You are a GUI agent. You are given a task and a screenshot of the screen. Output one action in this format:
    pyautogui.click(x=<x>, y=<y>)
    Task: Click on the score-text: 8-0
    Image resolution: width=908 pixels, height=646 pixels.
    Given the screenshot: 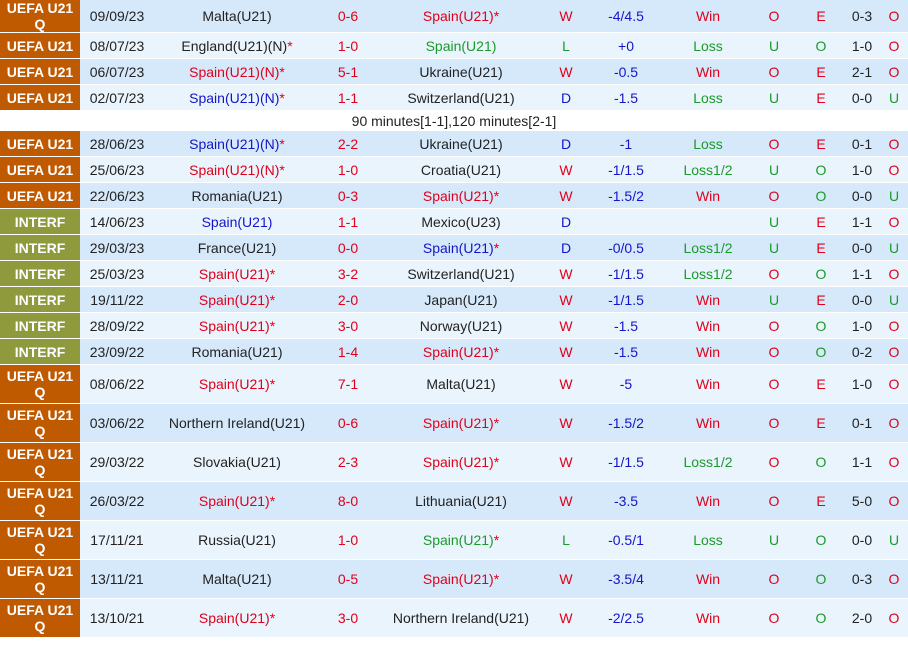 What is the action you would take?
    pyautogui.click(x=348, y=501)
    